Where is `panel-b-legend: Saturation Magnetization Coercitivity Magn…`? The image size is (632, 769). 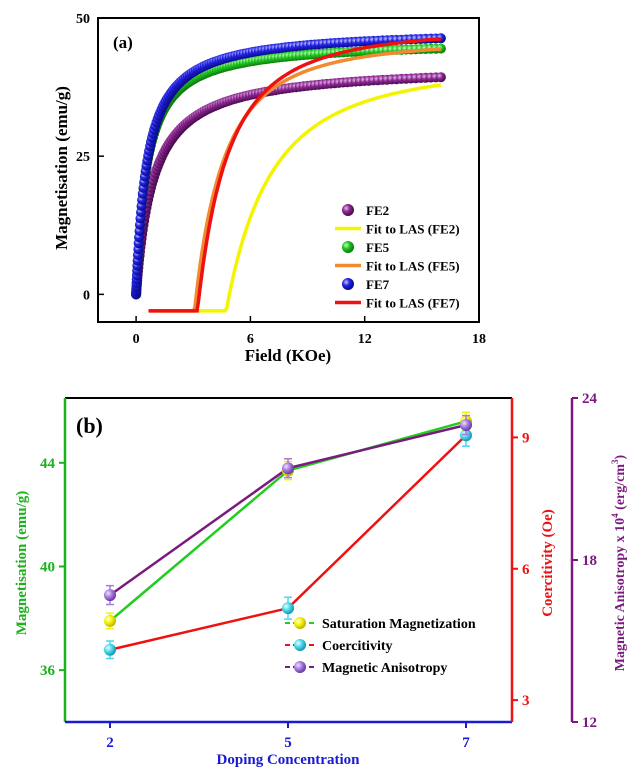 panel-b-legend: Saturation Magnetization Coercitivity Magn… is located at coordinates (380, 646).